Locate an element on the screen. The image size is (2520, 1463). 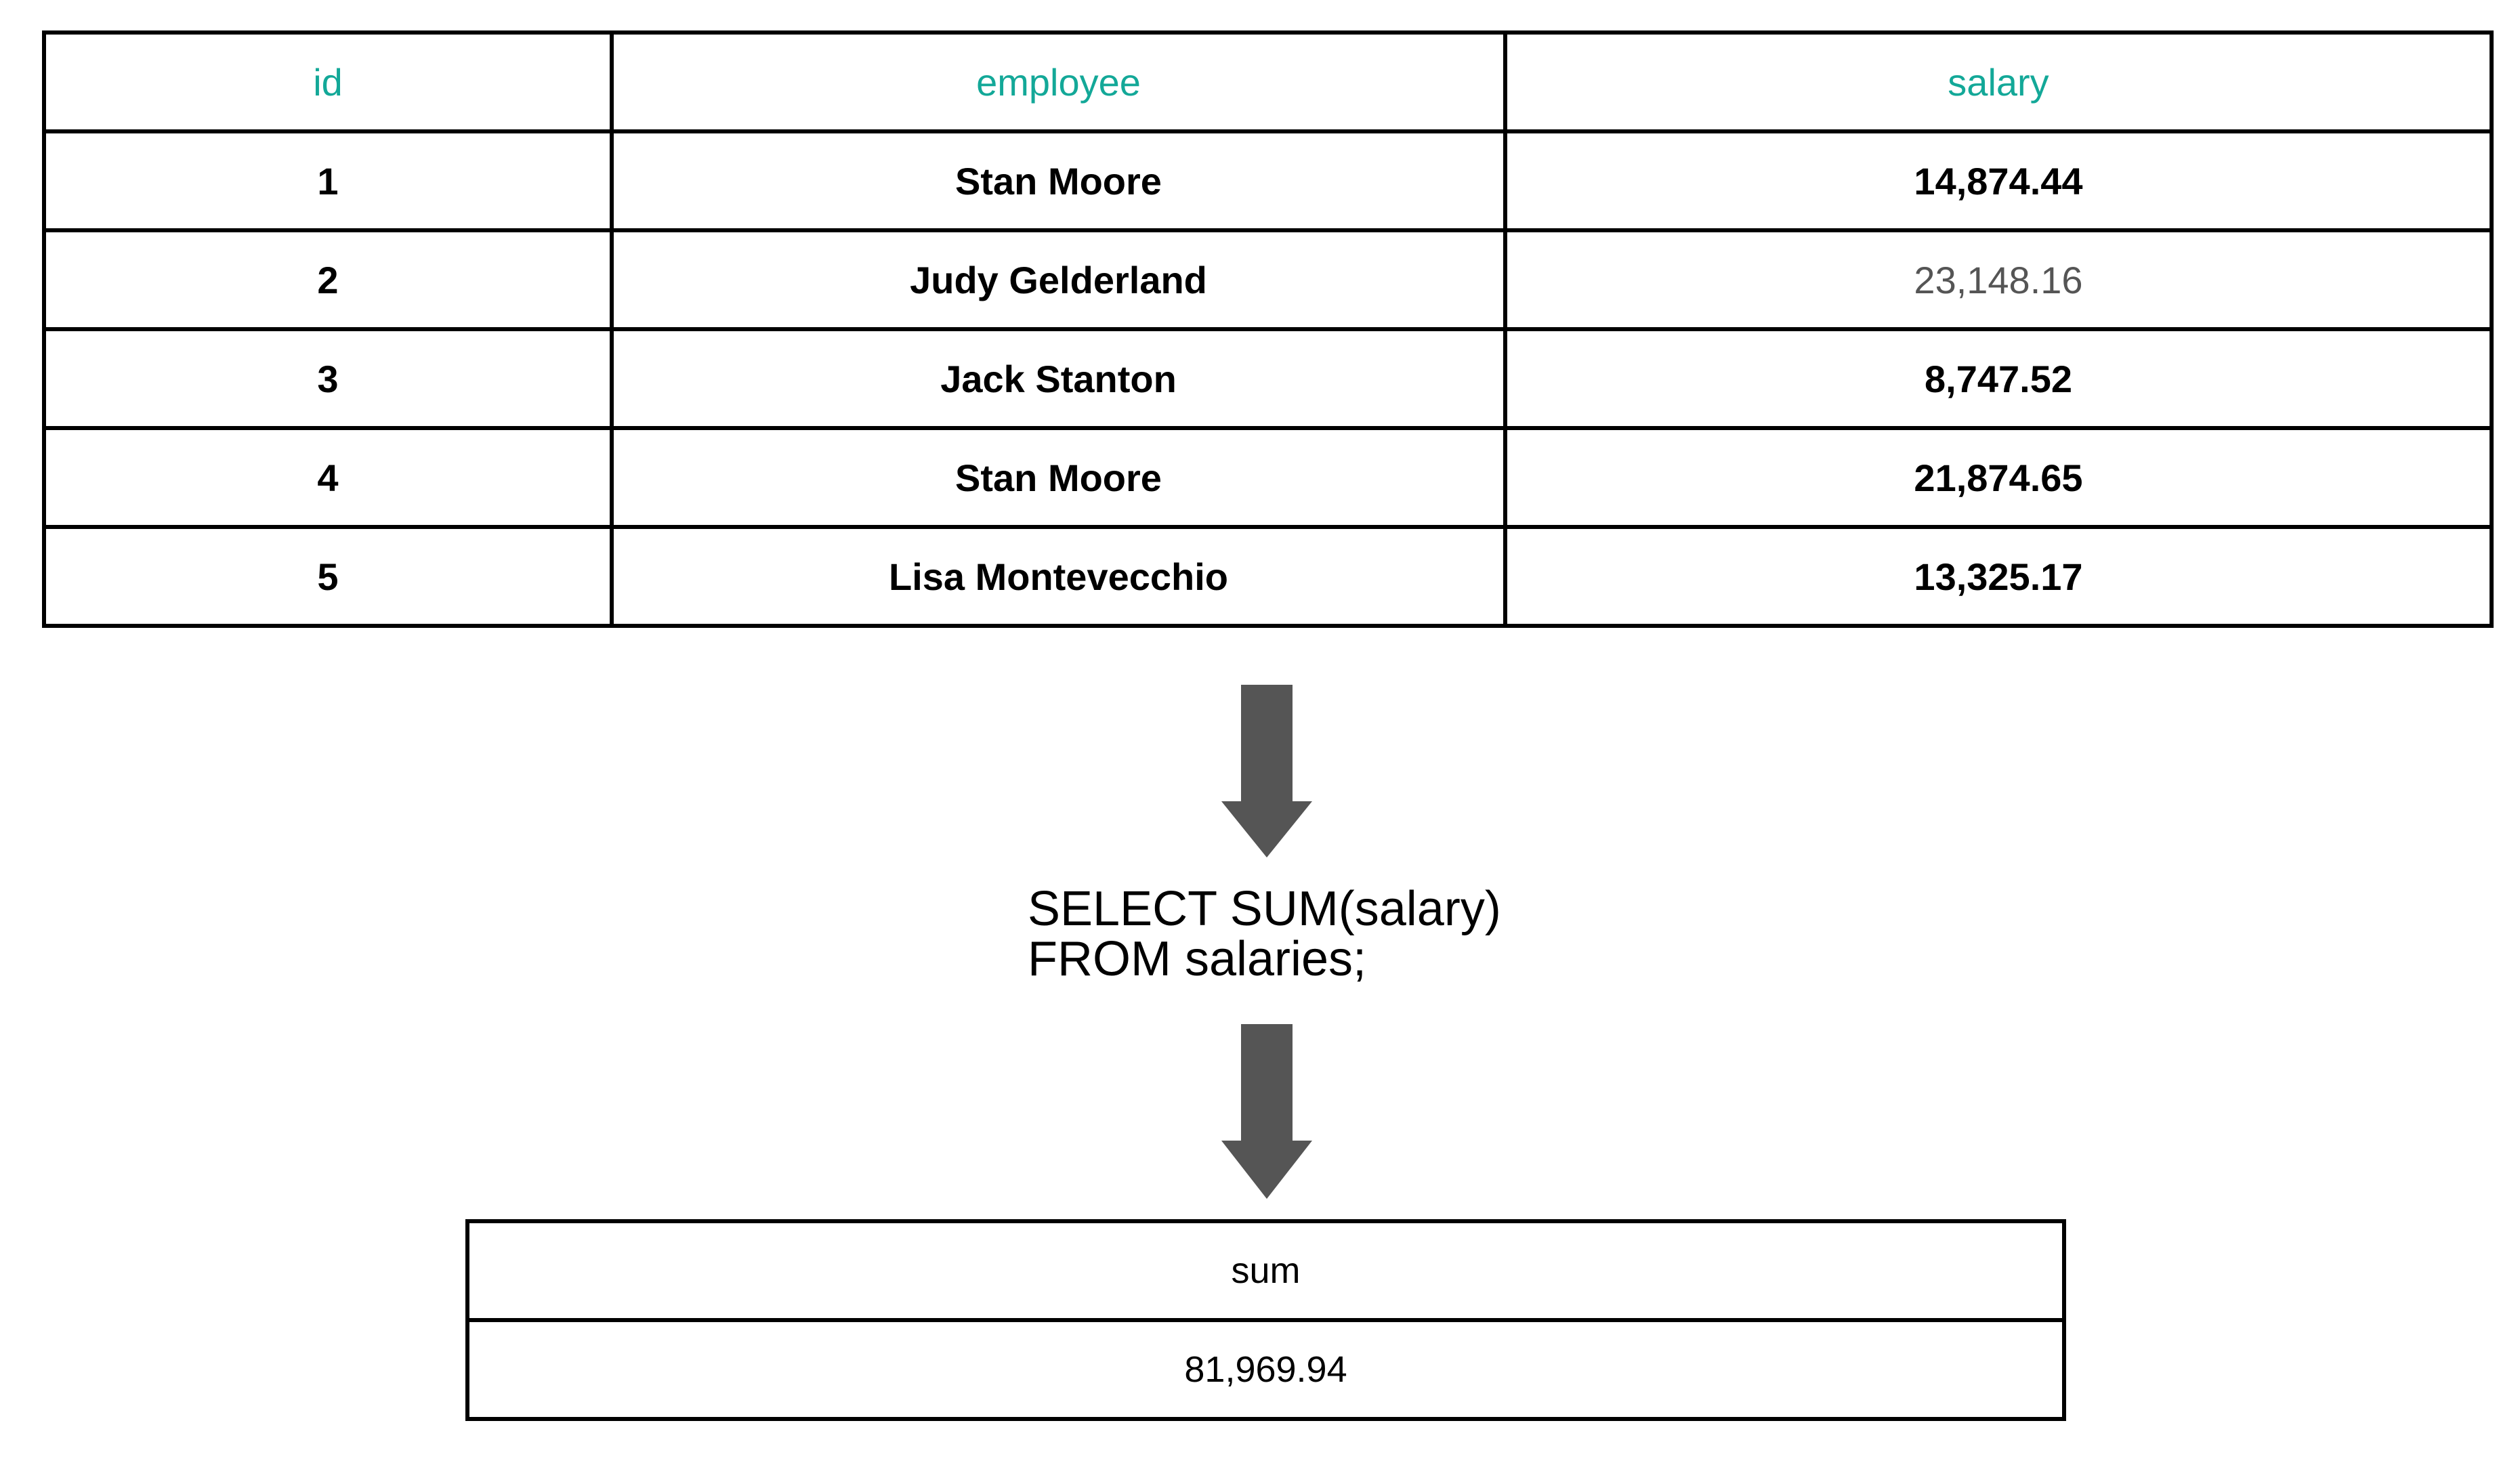
column-header-sum: sum is located at coordinates (1265, 1270).